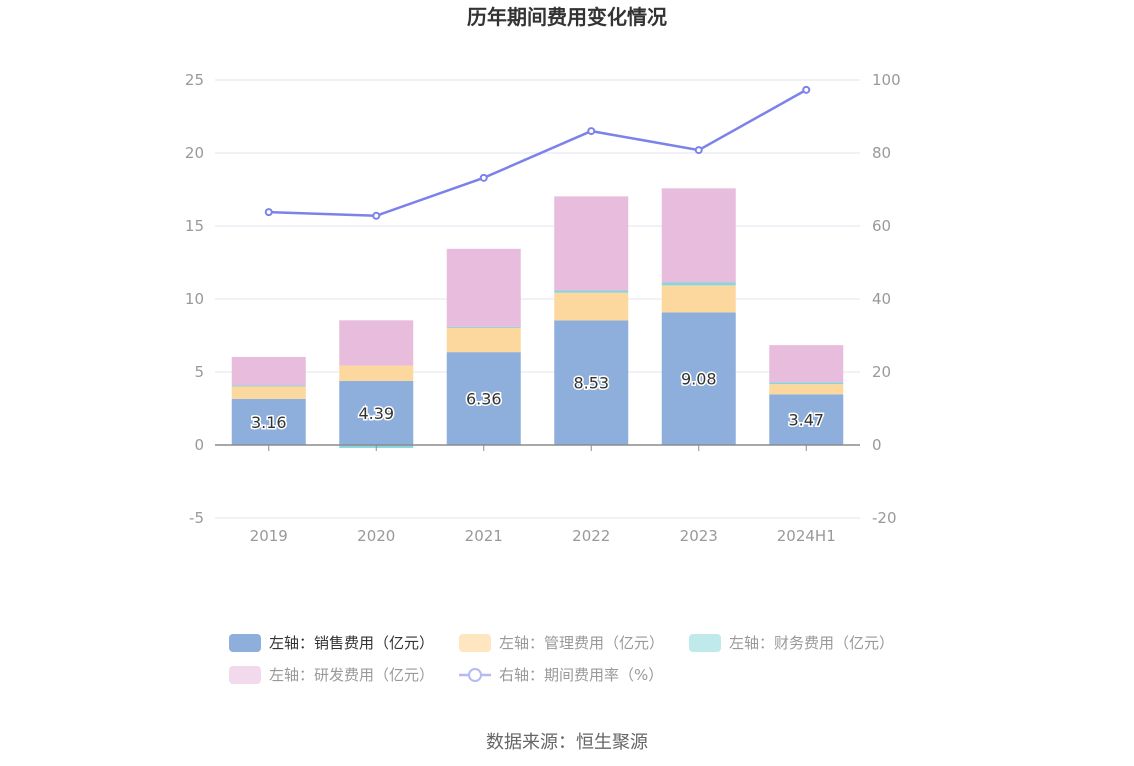  What do you see at coordinates (699, 536) in the screenshot?
I see `x-tick-label: 2023` at bounding box center [699, 536].